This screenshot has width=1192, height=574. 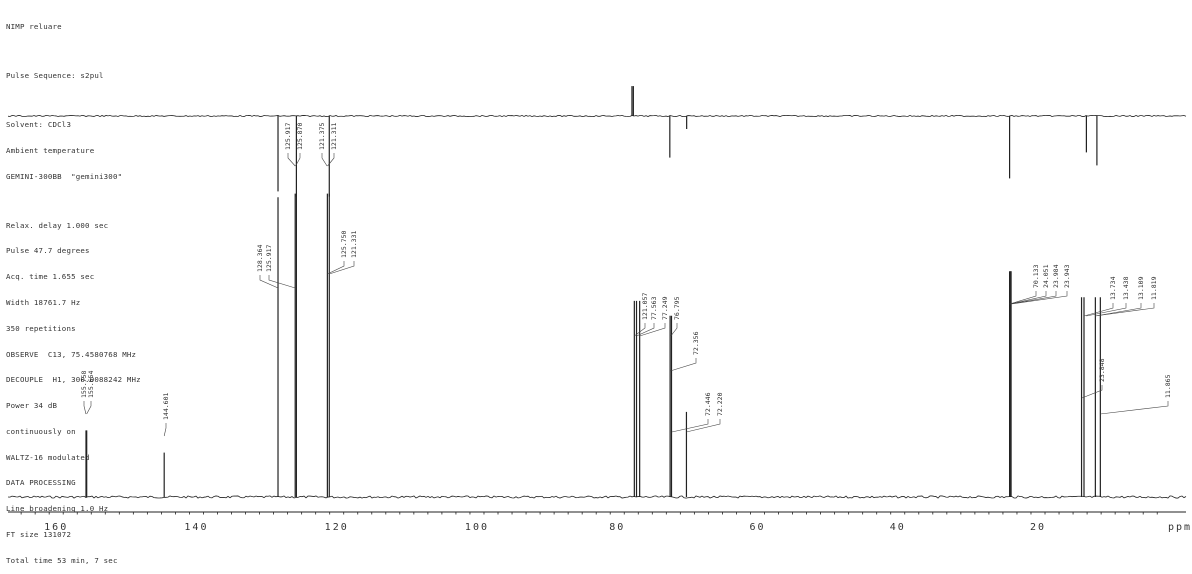 What do you see at coordinates (677, 308) in the screenshot?
I see `peak-label: 76.795` at bounding box center [677, 308].